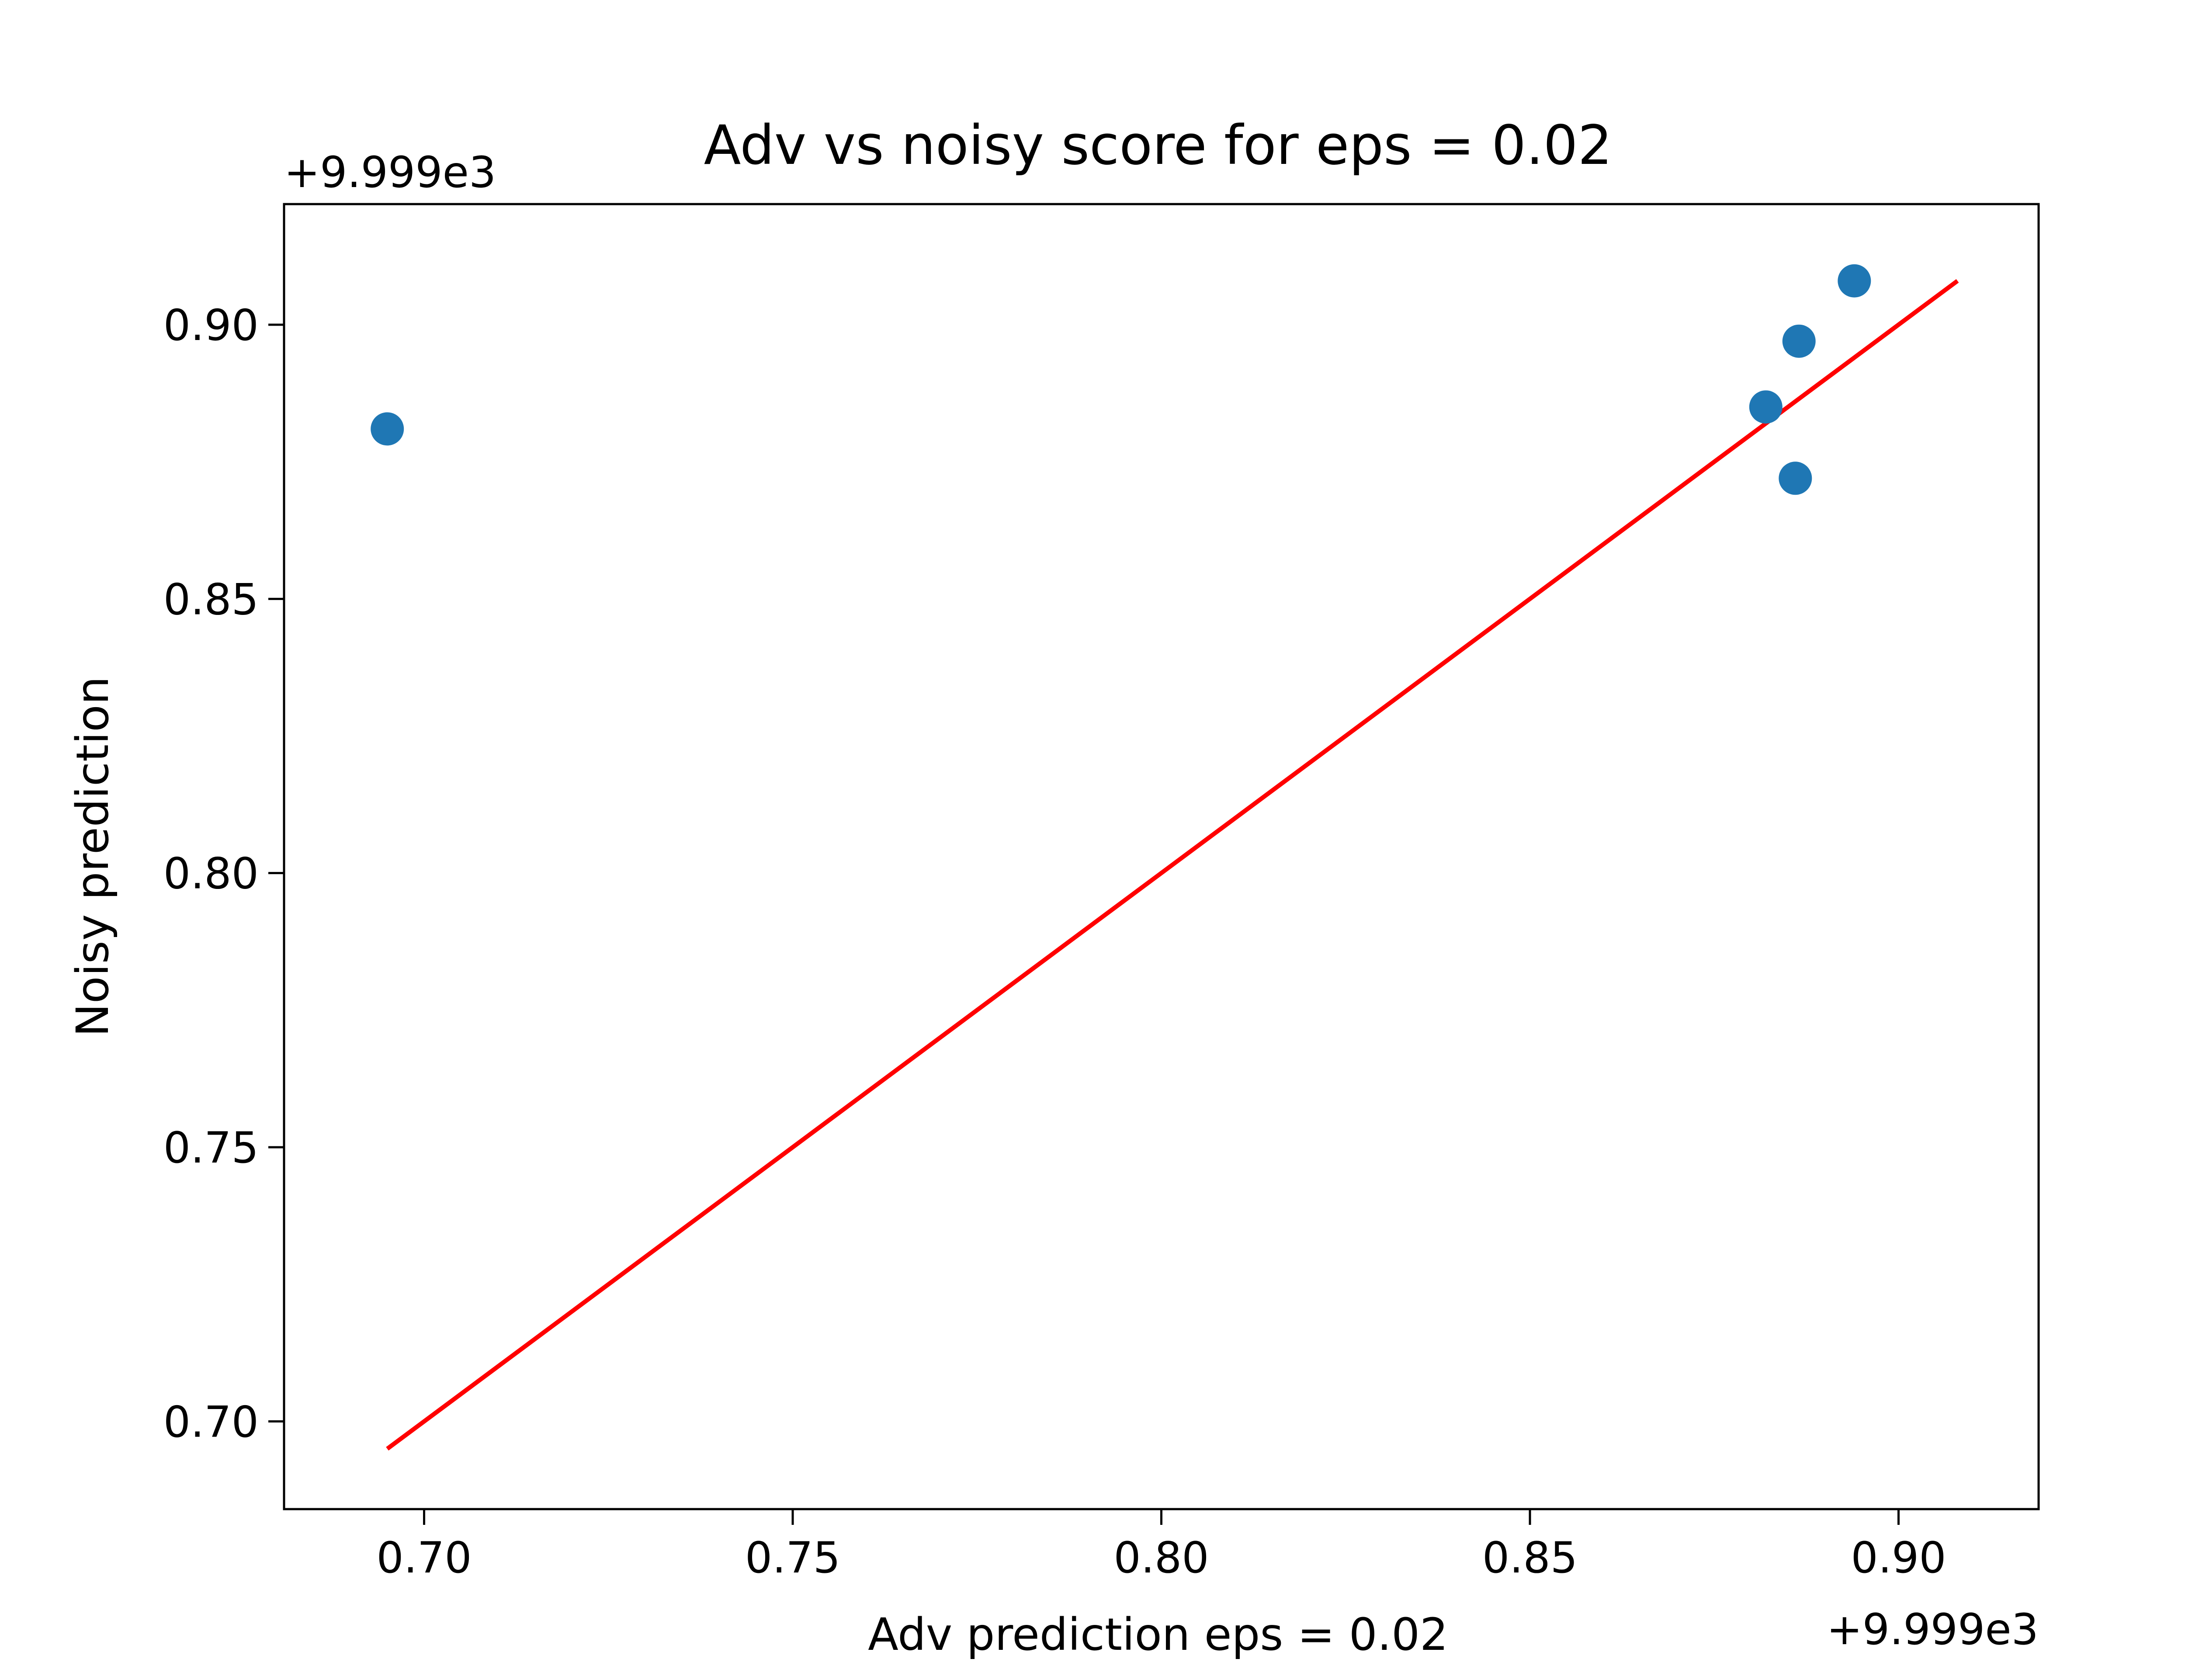  What do you see at coordinates (792, 1558) in the screenshot?
I see `x-tick-label-2: 0.75` at bounding box center [792, 1558].